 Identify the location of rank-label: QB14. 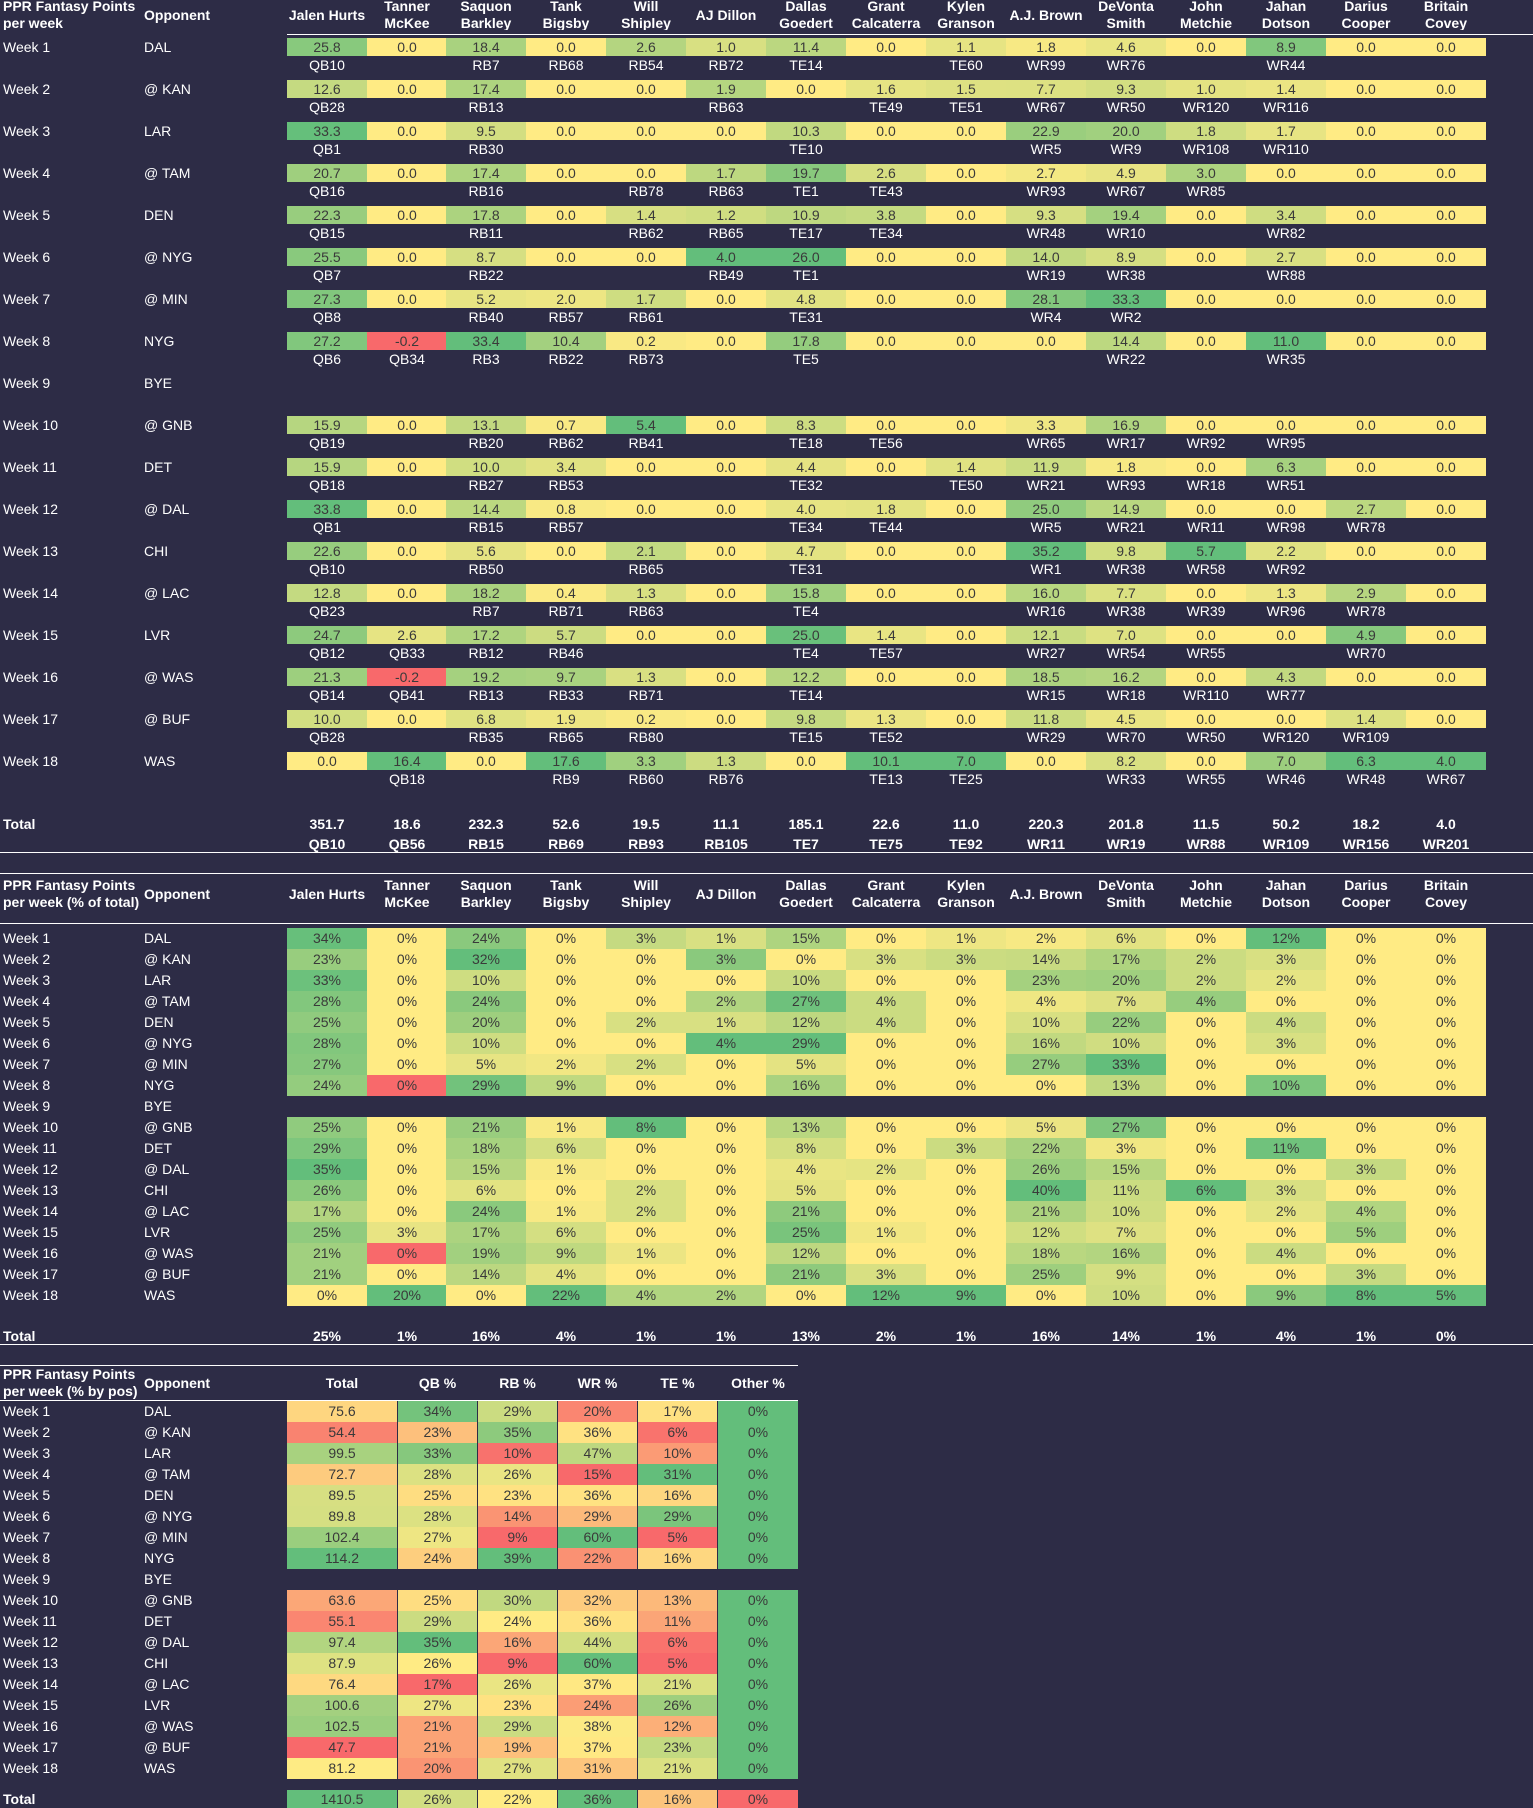
(327, 695).